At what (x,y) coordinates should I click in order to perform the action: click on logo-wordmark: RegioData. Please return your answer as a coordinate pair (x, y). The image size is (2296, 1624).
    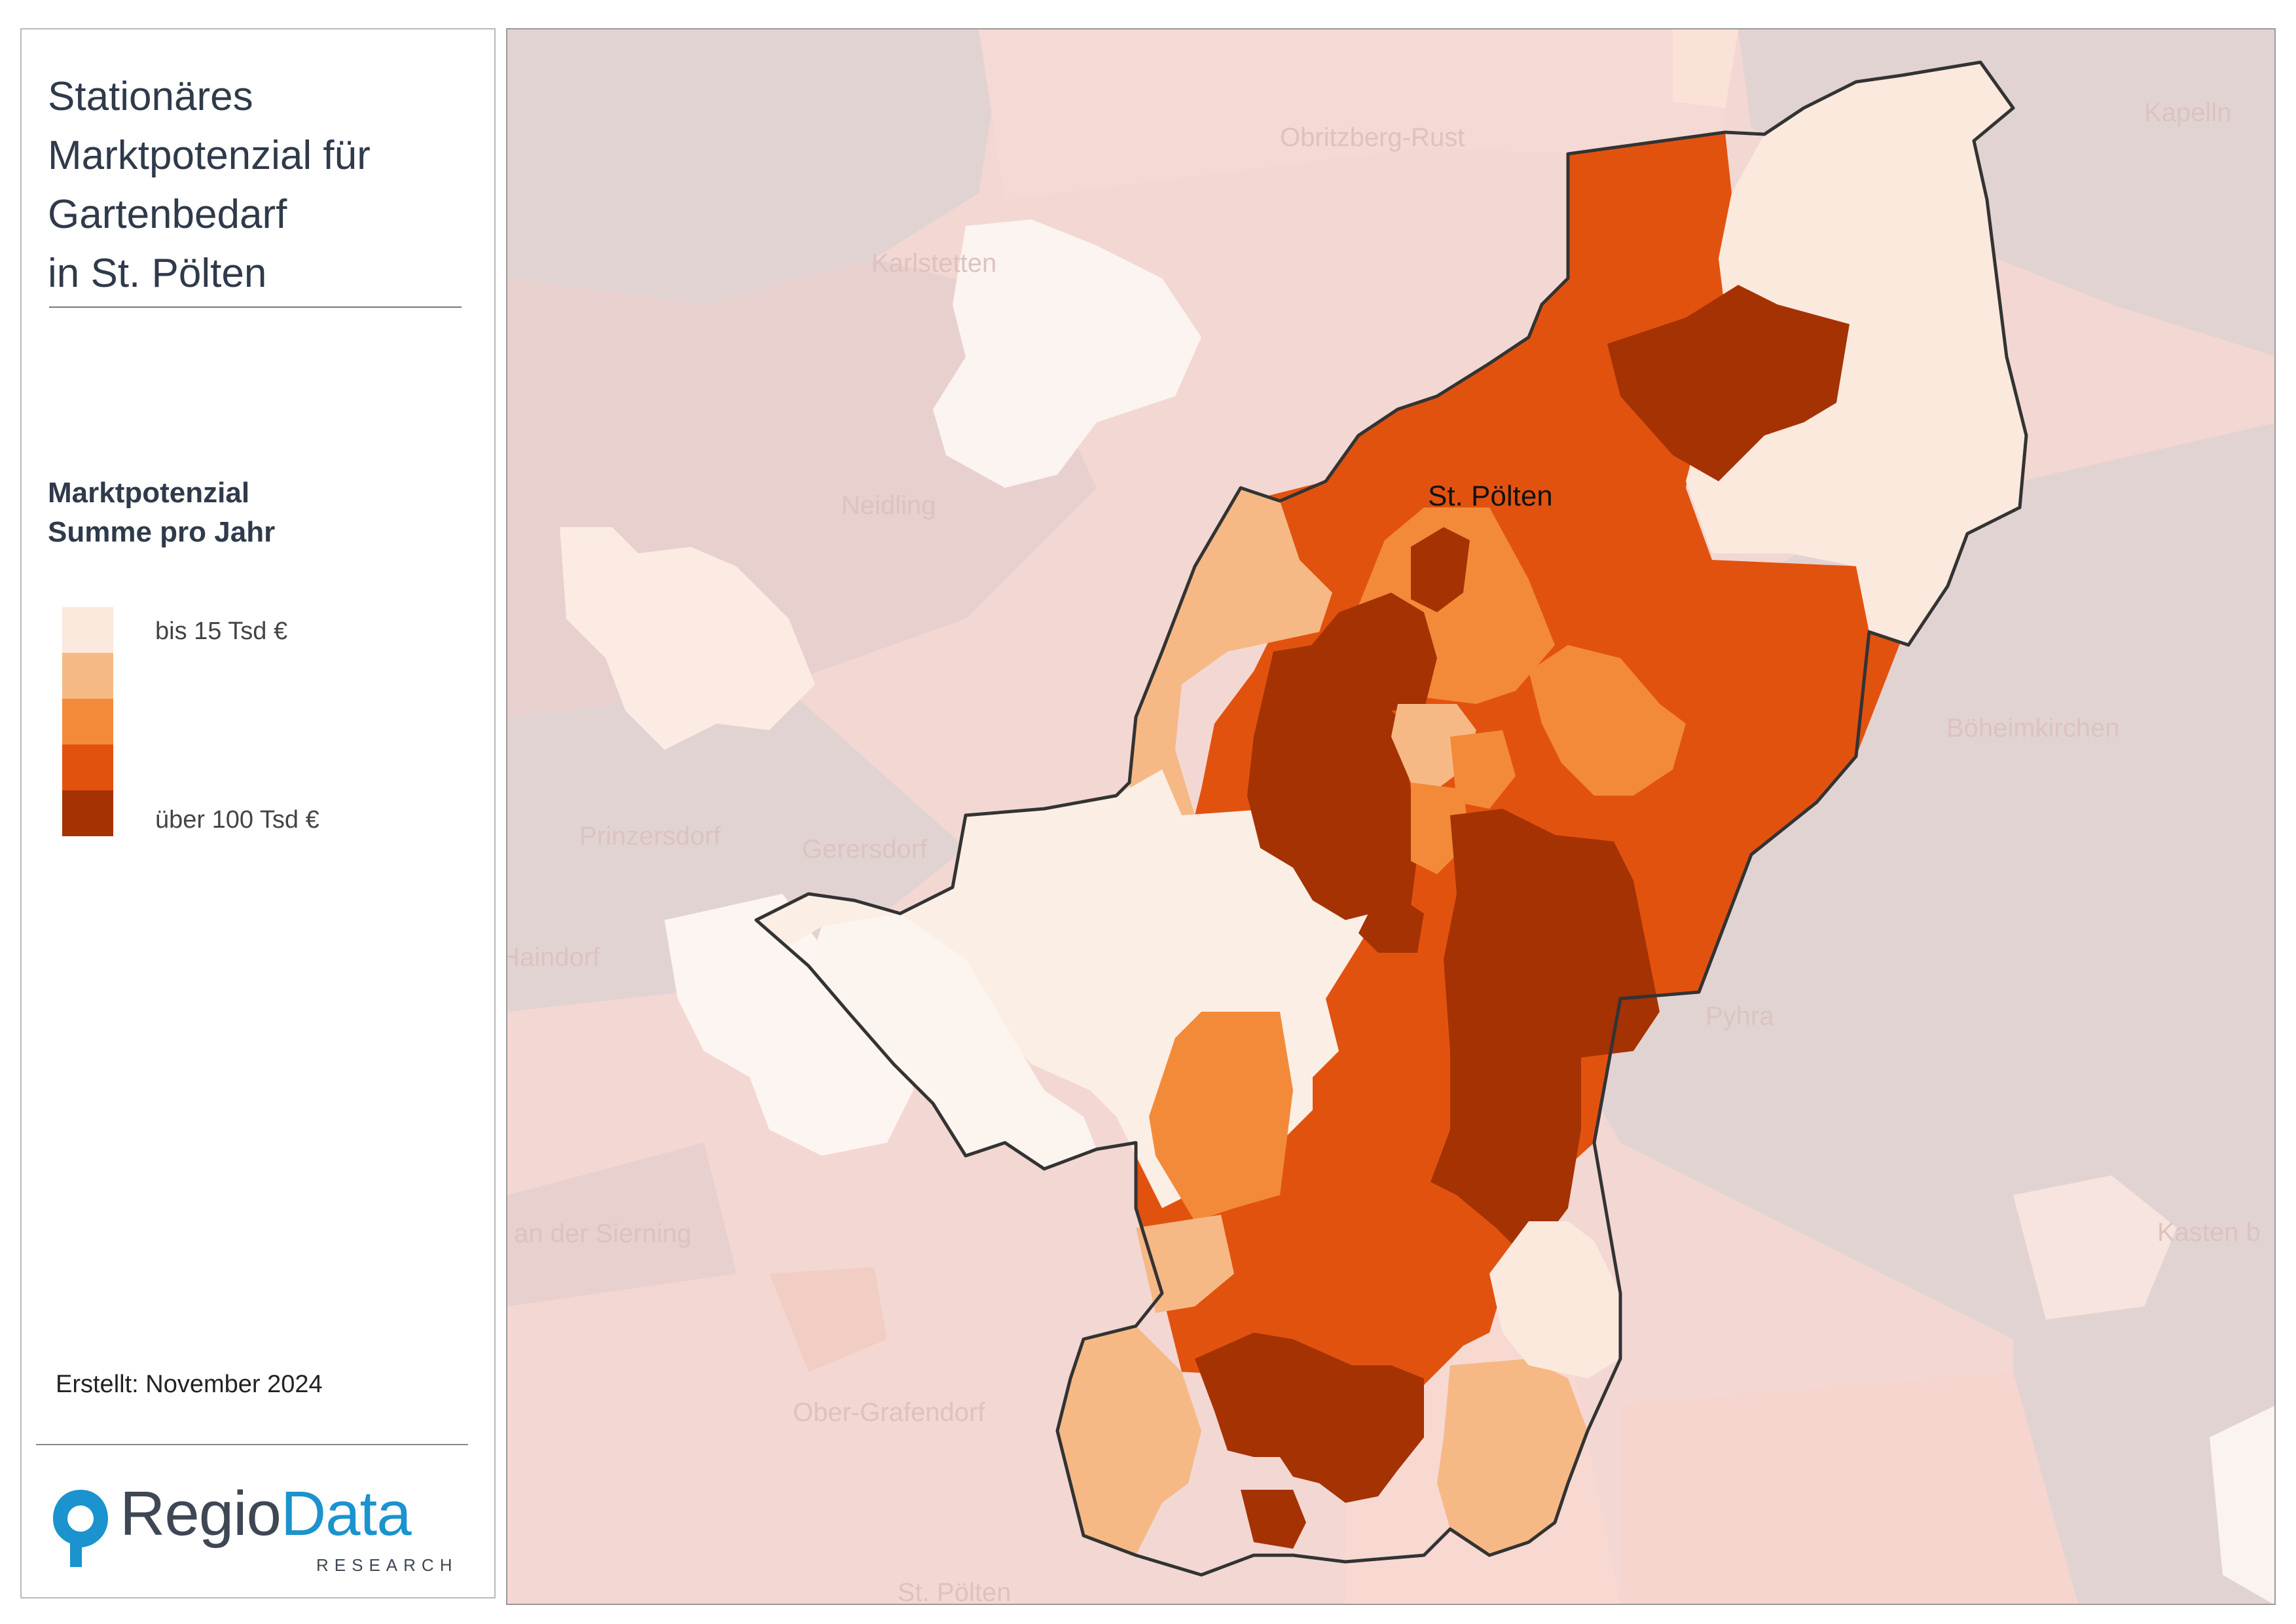
    Looking at the image, I should click on (266, 1514).